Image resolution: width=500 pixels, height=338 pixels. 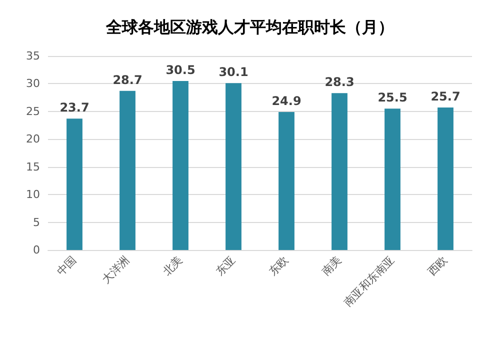 I want to click on x-tick-label: 大洋洲, so click(x=116, y=269).